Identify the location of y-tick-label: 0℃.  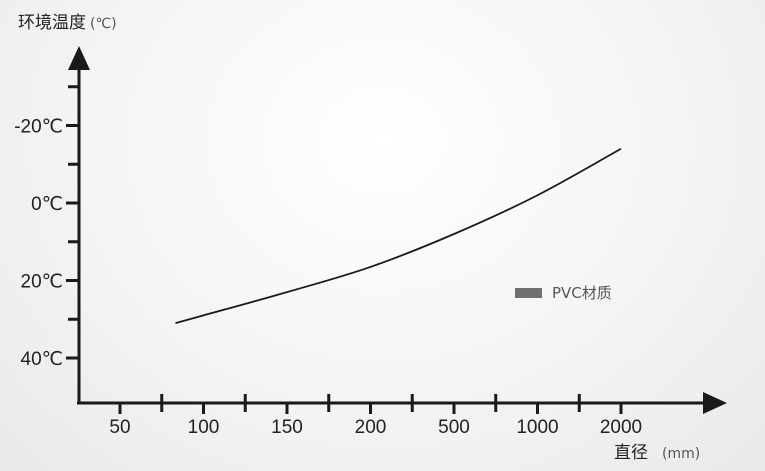
(47, 204).